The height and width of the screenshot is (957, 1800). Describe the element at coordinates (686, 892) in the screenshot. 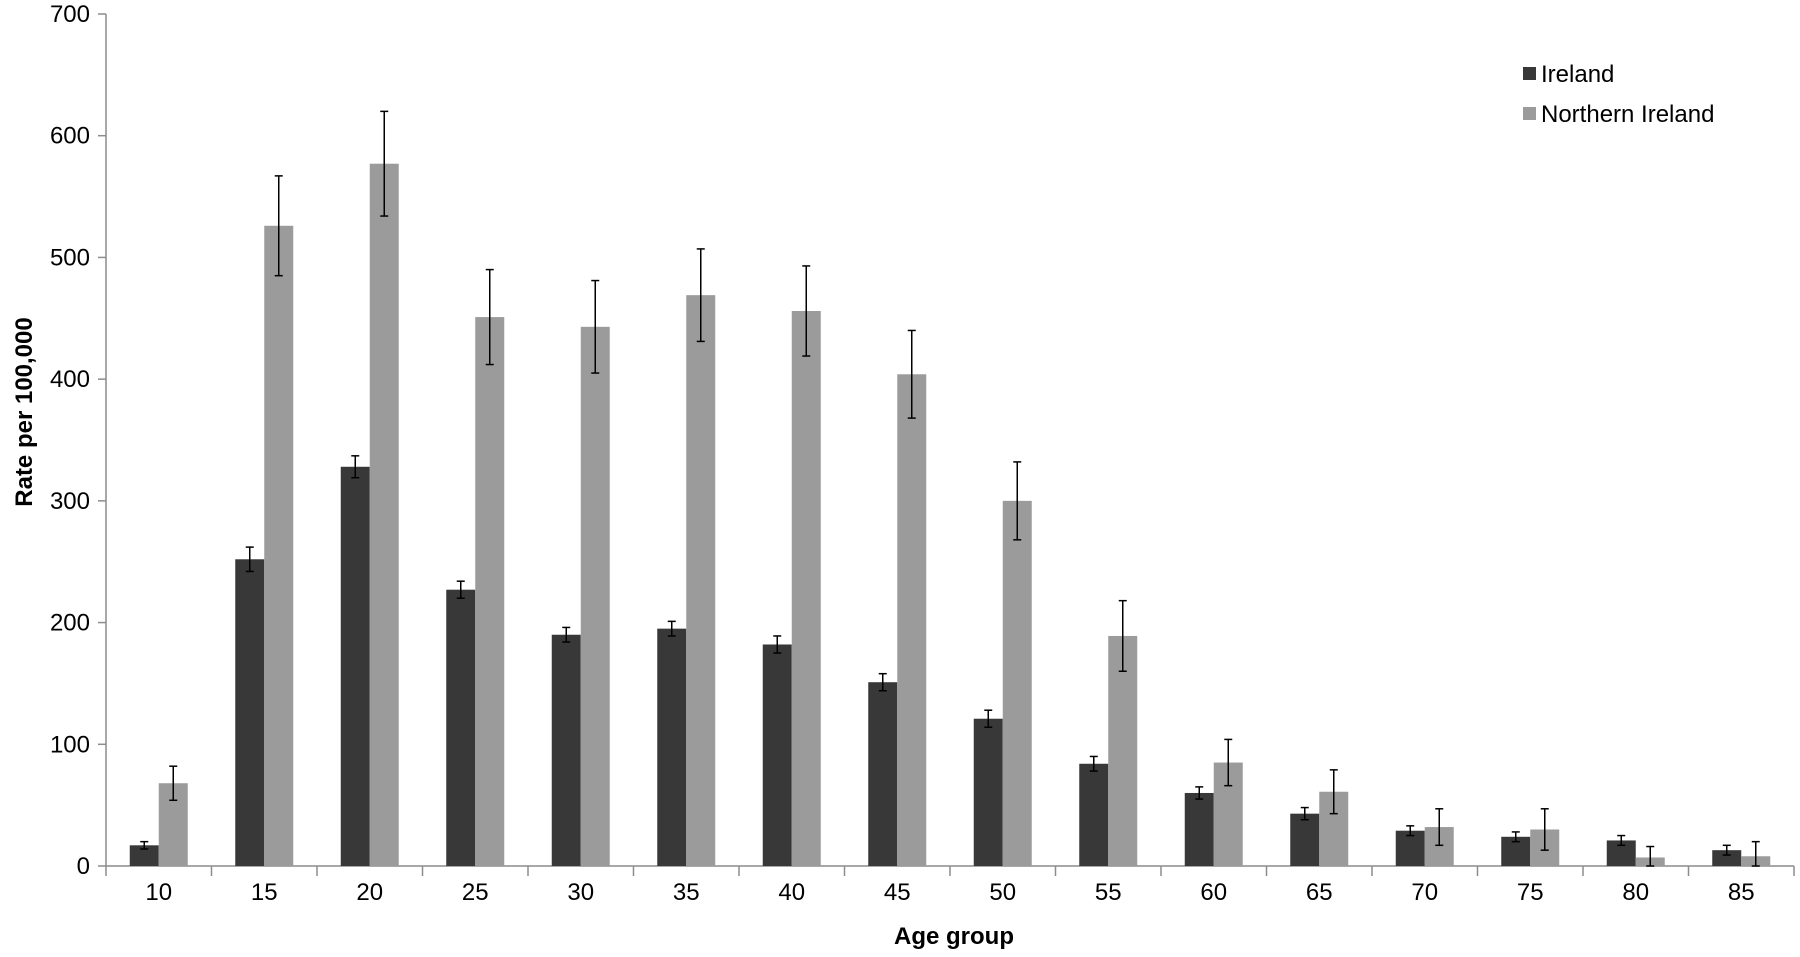

I see `x-tick-label: 35` at that location.